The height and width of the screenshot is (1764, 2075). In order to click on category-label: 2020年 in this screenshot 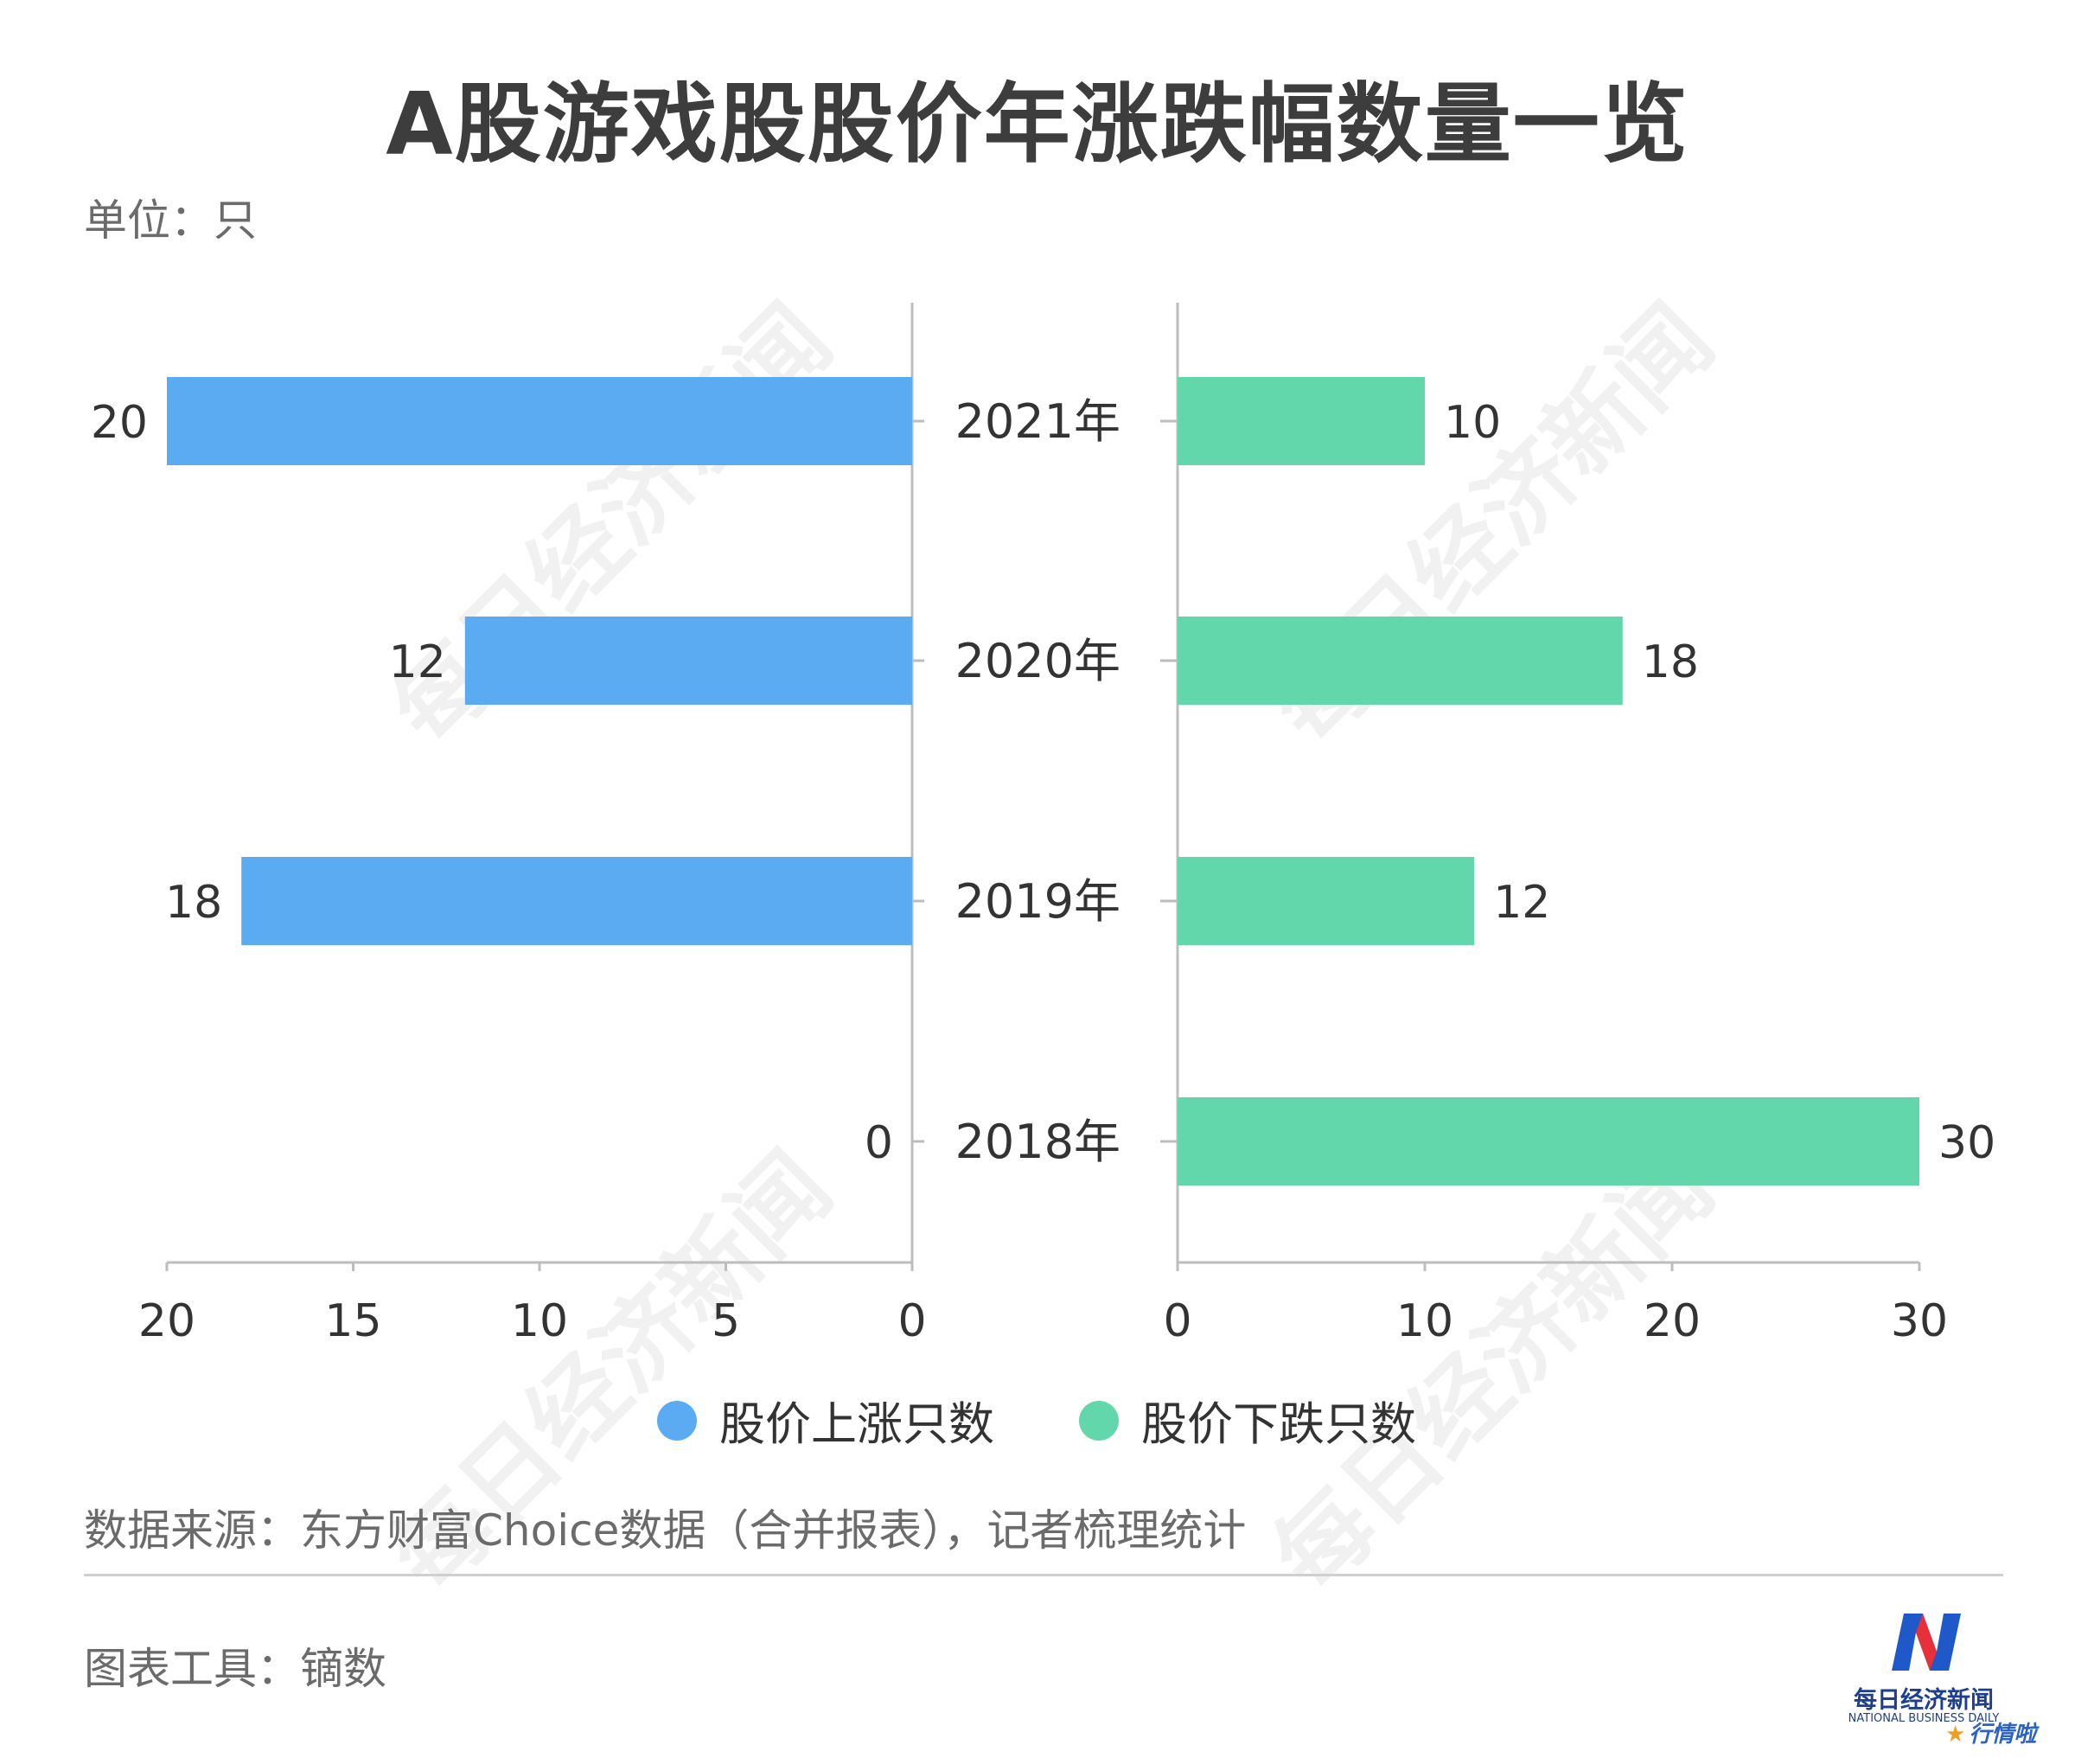, I will do `click(1037, 661)`.